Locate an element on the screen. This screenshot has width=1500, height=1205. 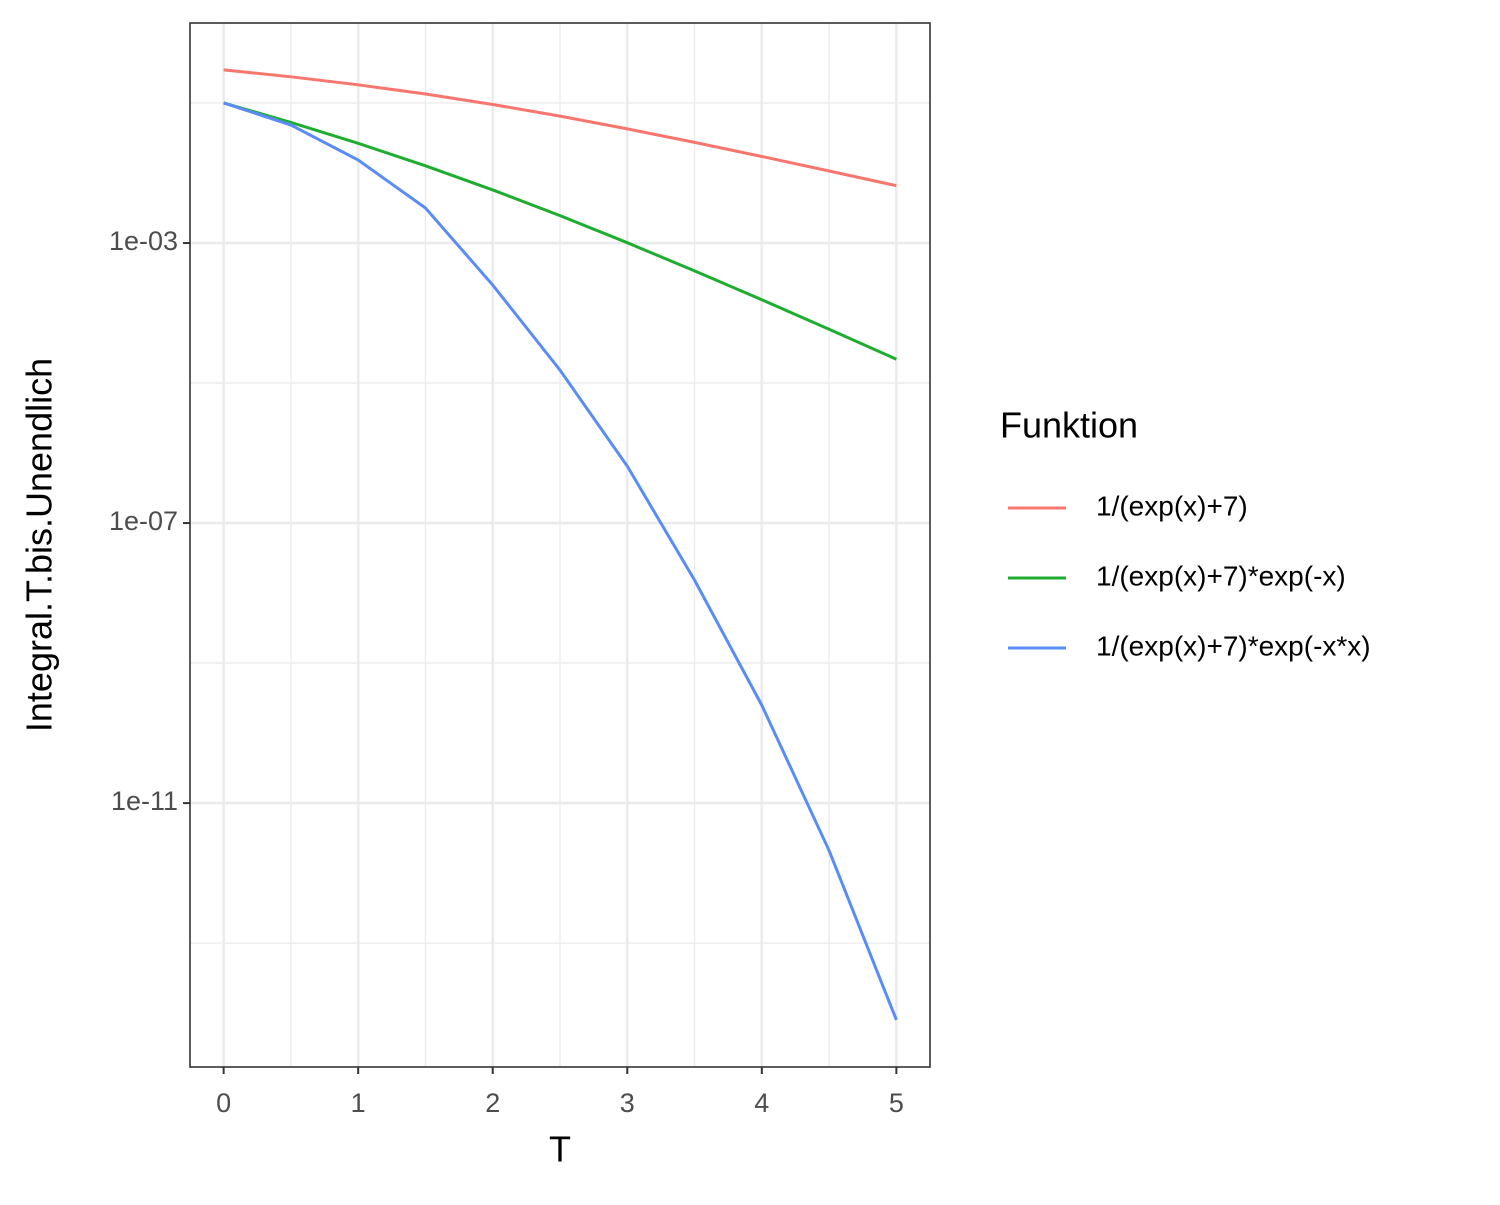
x-tick-label: 4 is located at coordinates (761, 1103).